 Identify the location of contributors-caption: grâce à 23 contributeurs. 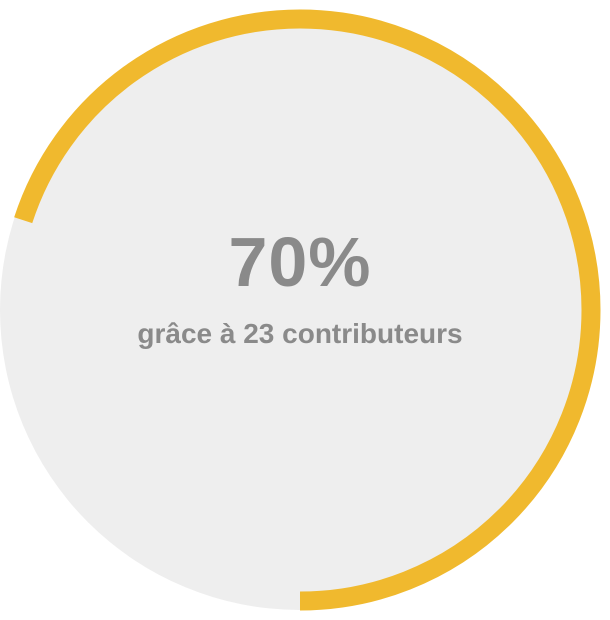
(300, 333).